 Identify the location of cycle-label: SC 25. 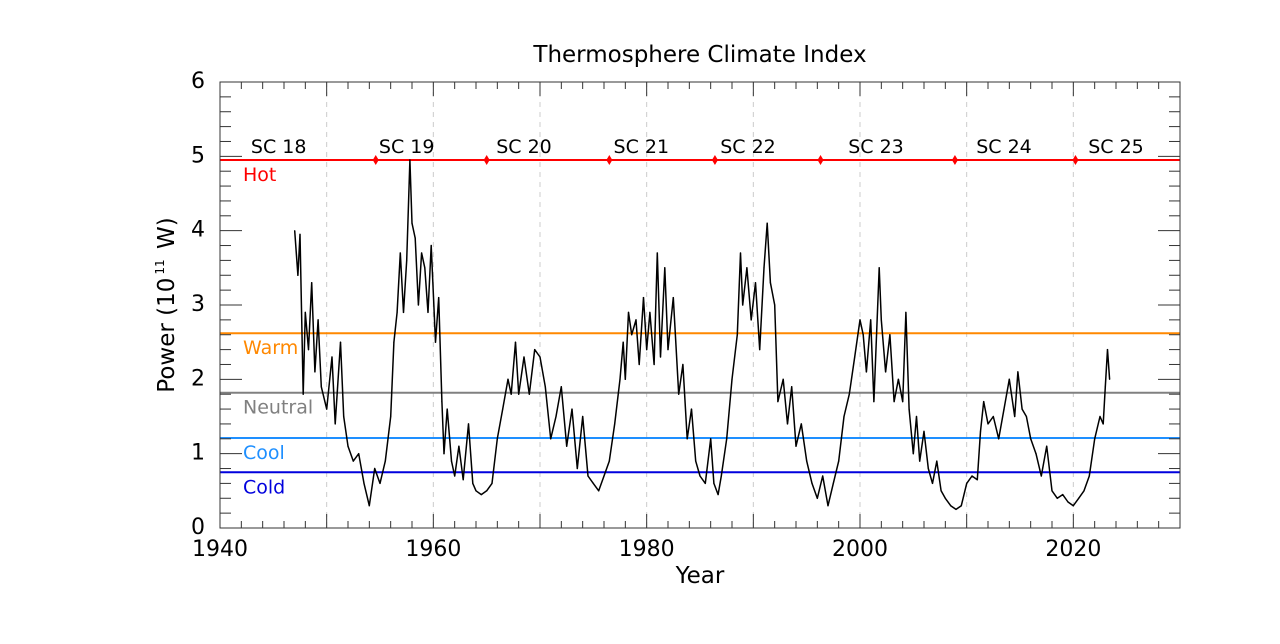
(1116, 147).